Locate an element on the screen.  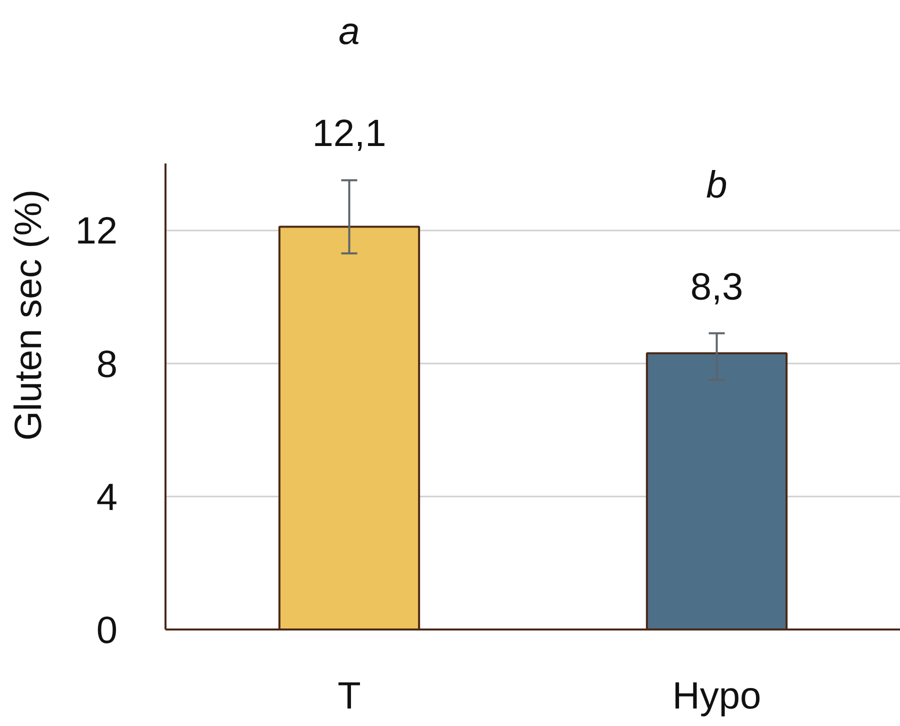
data-label: 8,3 is located at coordinates (717, 287).